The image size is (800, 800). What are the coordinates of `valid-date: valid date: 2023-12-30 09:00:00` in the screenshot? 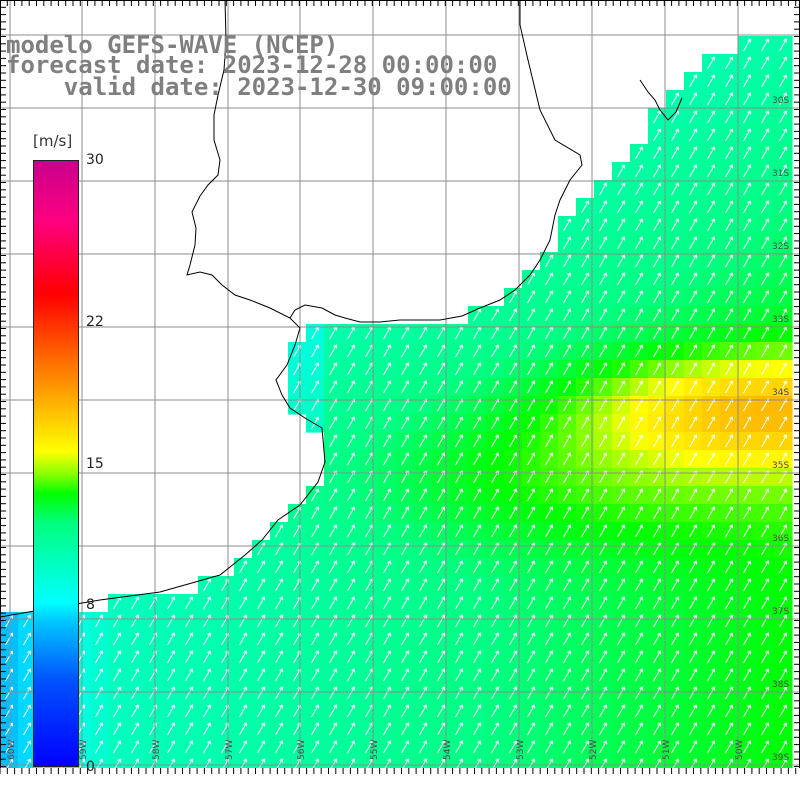 It's located at (259, 87).